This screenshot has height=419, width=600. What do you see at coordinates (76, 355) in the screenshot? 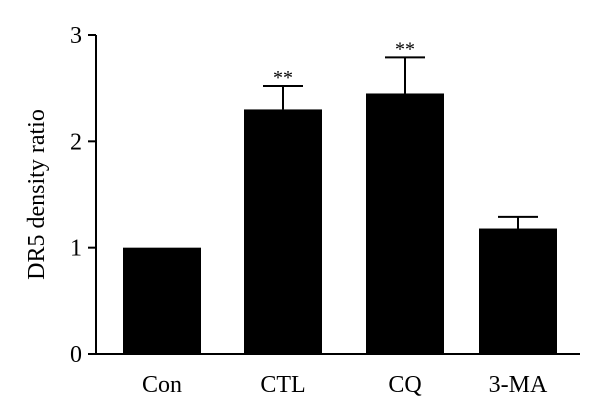
I see `y-tick-label: 0` at bounding box center [76, 355].